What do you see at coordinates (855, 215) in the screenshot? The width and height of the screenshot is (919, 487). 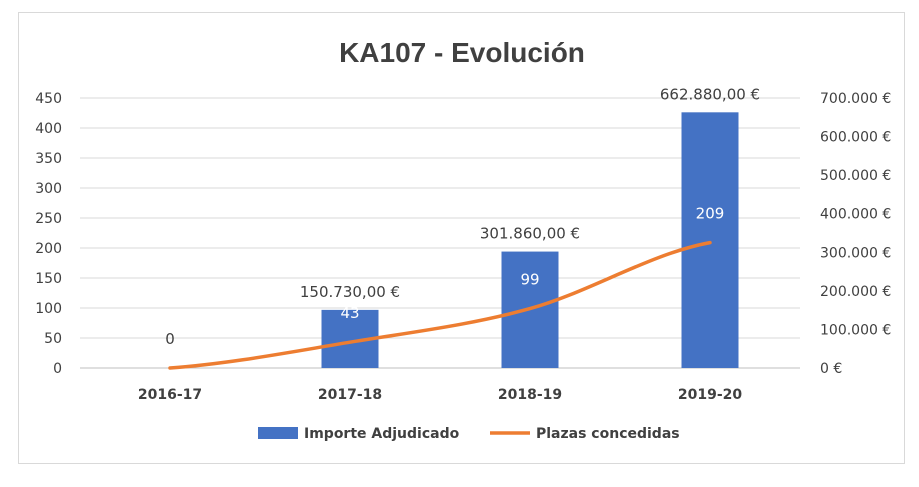 I see `right-tick-label: 400.000 €` at bounding box center [855, 215].